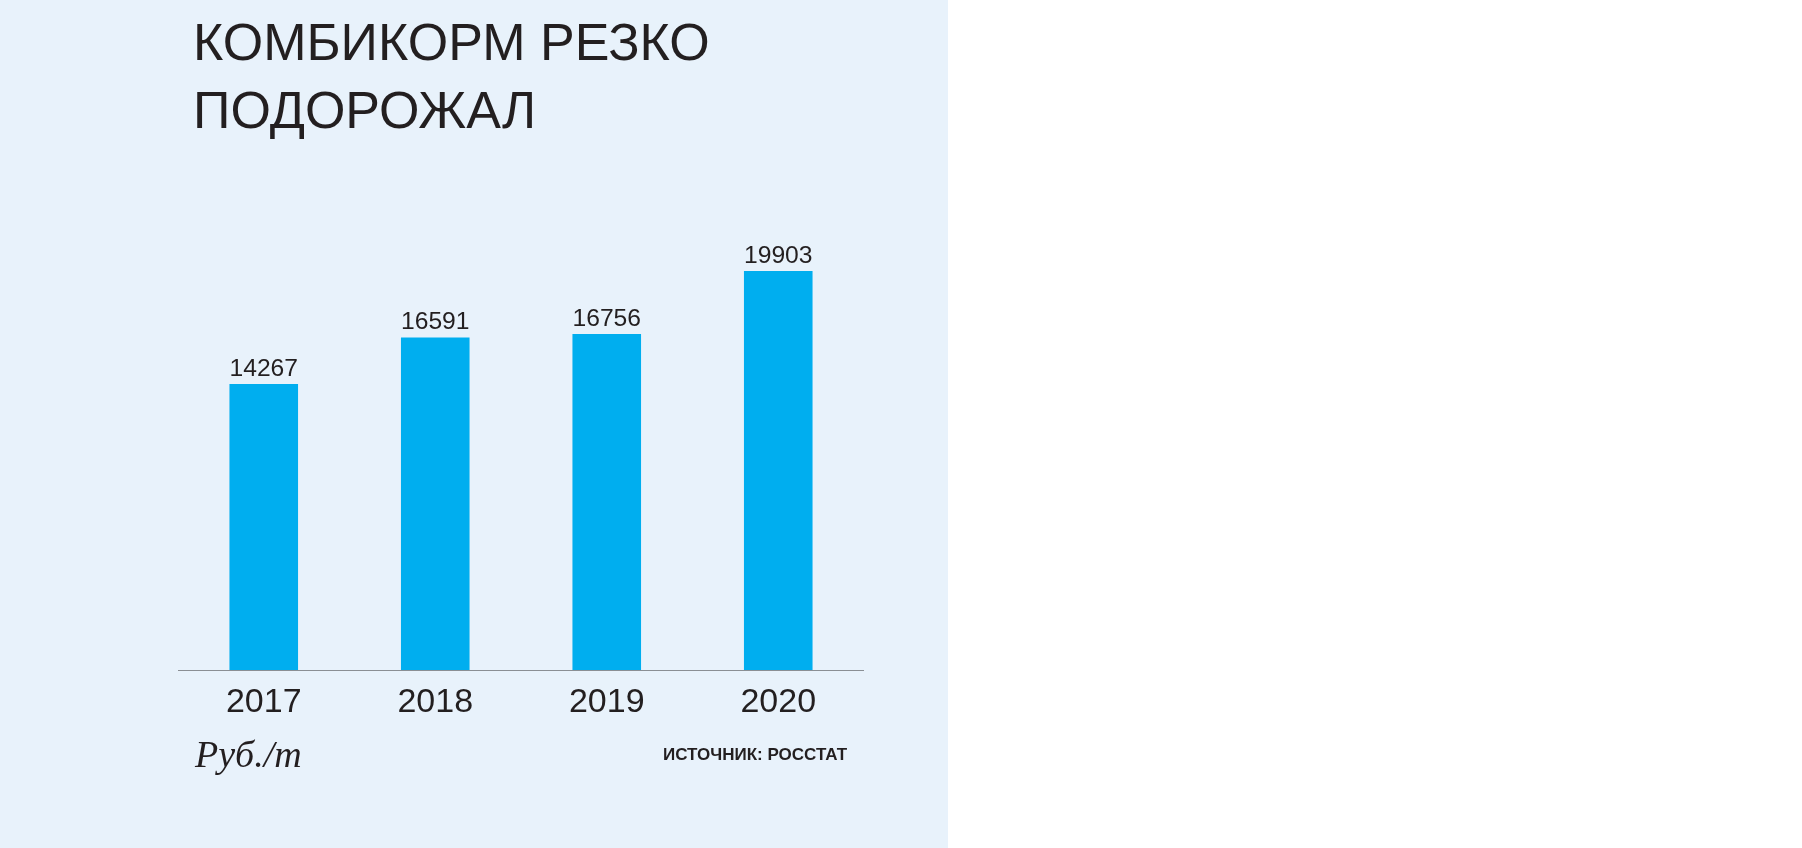 This screenshot has width=1802, height=848. Describe the element at coordinates (435, 321) in the screenshot. I see `data-label: 16591` at that location.